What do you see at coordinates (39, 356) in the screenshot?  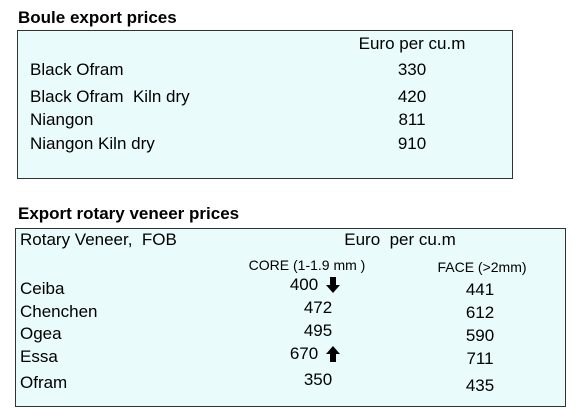 I see `row-label: Essa` at bounding box center [39, 356].